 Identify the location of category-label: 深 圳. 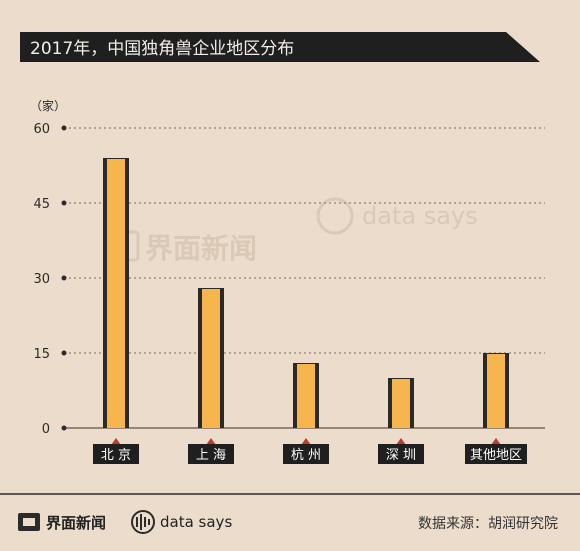
(401, 455).